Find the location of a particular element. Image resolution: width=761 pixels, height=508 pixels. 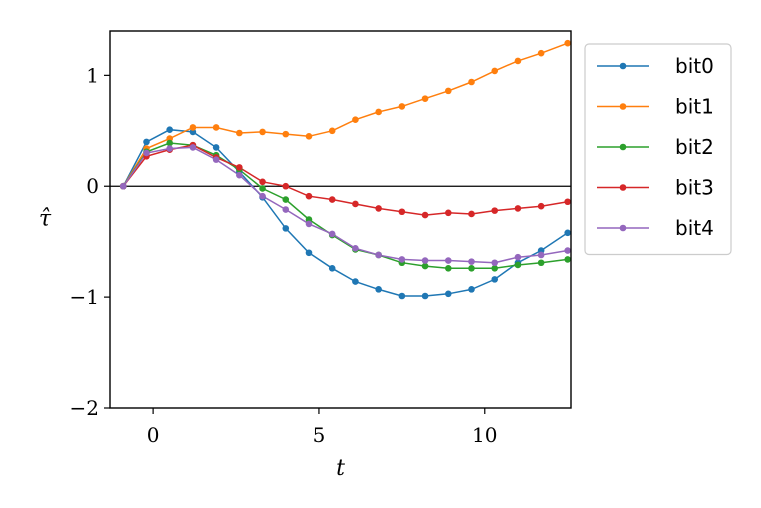

y-tick-label: 1 is located at coordinates (92, 75).